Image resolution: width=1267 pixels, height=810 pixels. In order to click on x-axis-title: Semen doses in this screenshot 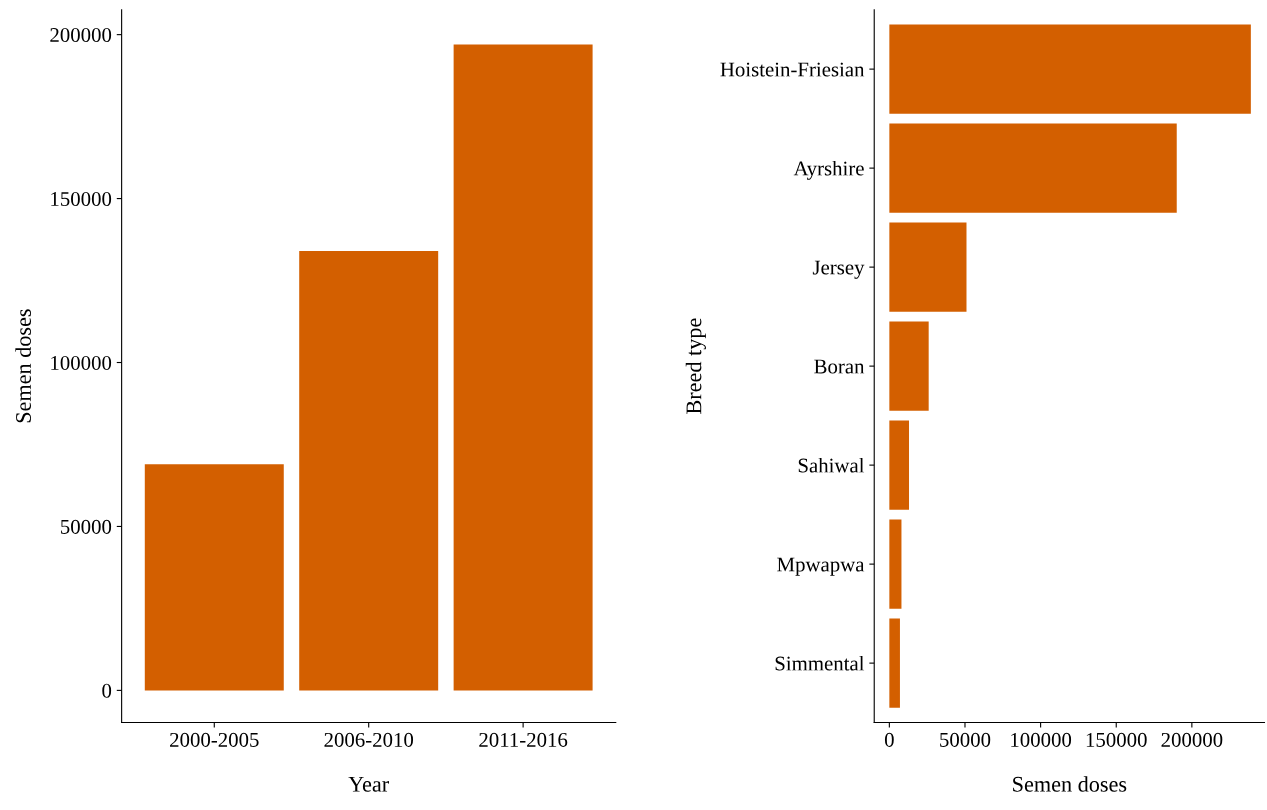, I will do `click(1070, 784)`.